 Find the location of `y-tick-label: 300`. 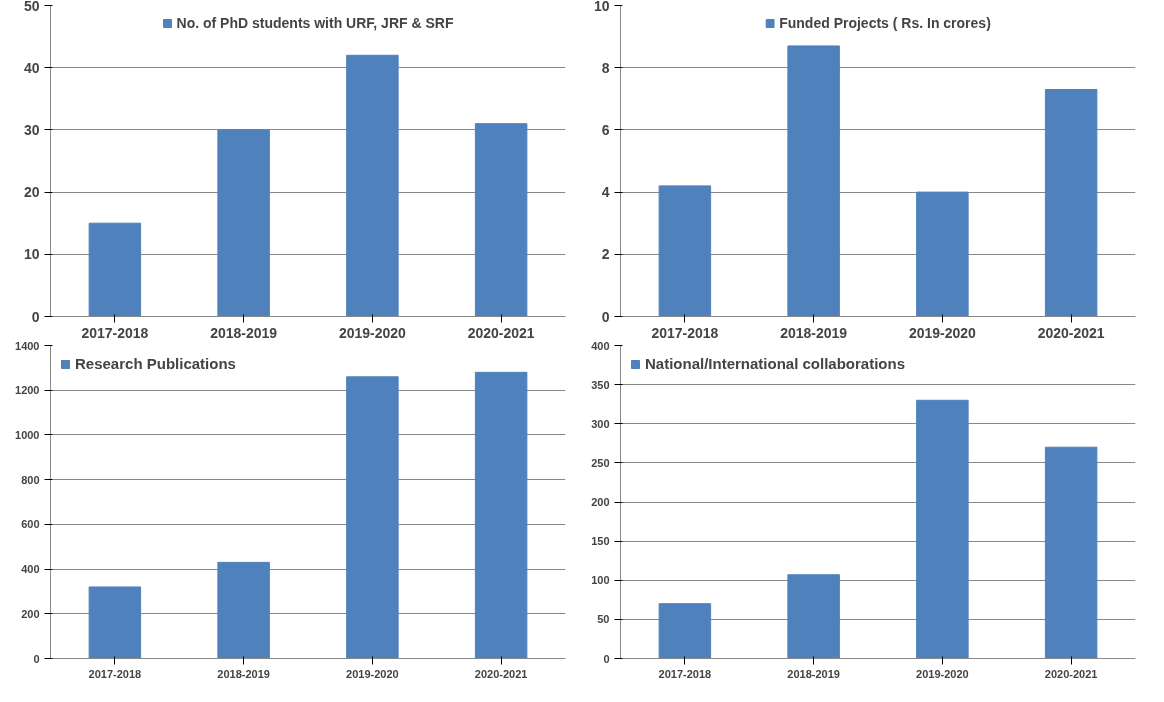

y-tick-label: 300 is located at coordinates (600, 423).